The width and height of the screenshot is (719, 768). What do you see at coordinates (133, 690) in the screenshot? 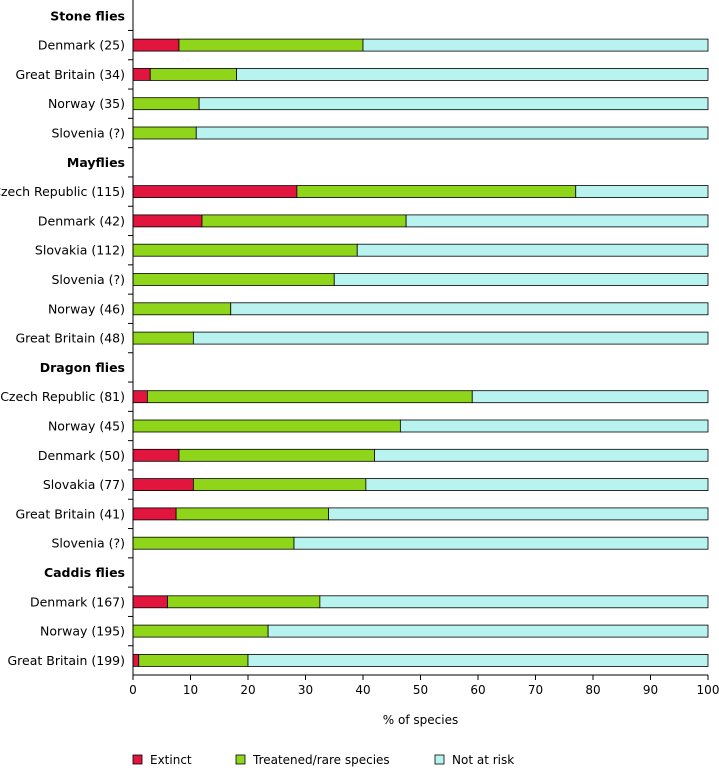
I see `x-tick-label: 0` at bounding box center [133, 690].